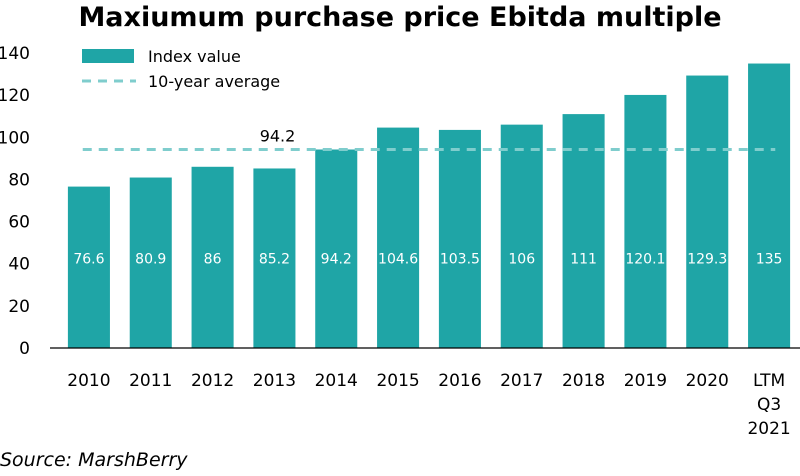  What do you see at coordinates (15, 96) in the screenshot?
I see `y-tick-label: 120` at bounding box center [15, 96].